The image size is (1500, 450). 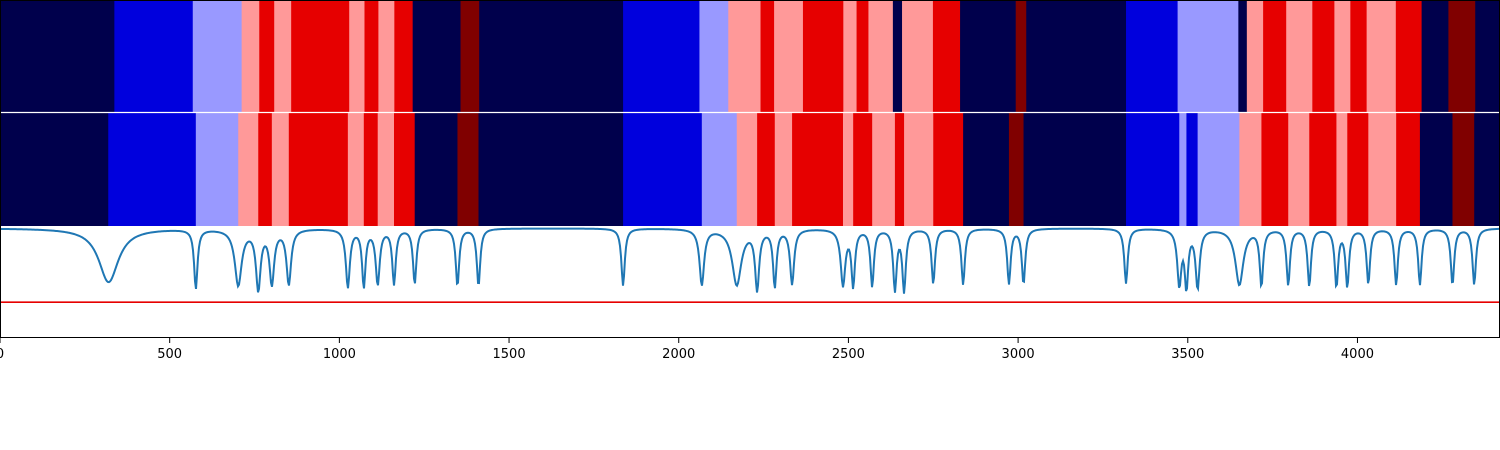 What do you see at coordinates (678, 354) in the screenshot?
I see `x-tick-label: 2000` at bounding box center [678, 354].